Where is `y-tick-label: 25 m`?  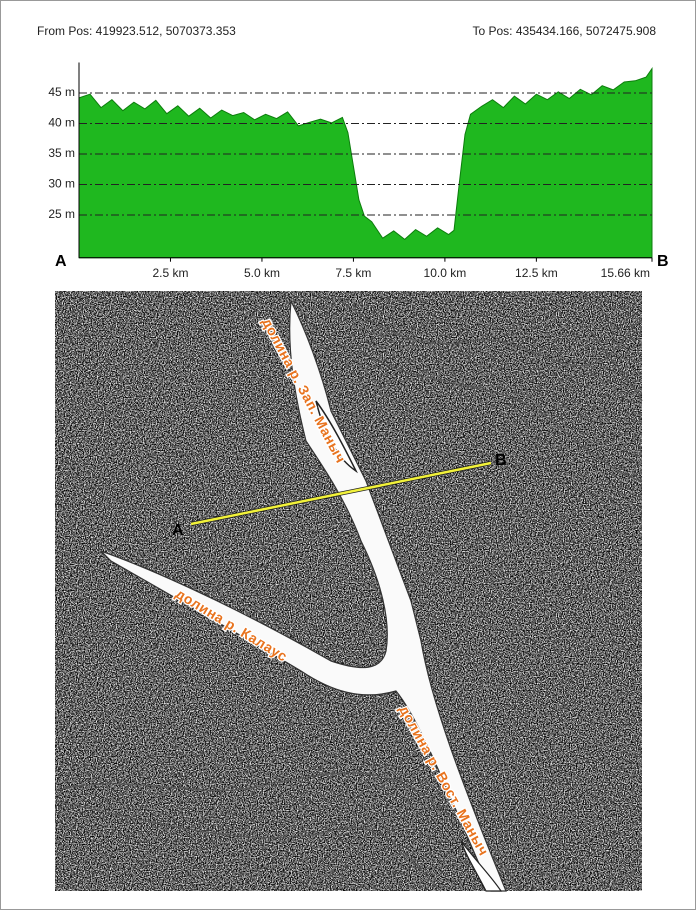
y-tick-label: 25 m is located at coordinates (61, 214).